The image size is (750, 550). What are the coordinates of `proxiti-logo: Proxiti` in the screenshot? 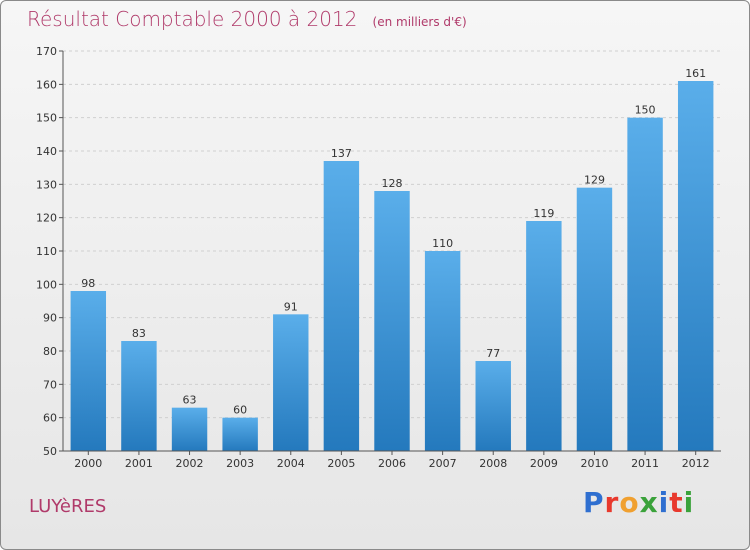 It's located at (638, 502).